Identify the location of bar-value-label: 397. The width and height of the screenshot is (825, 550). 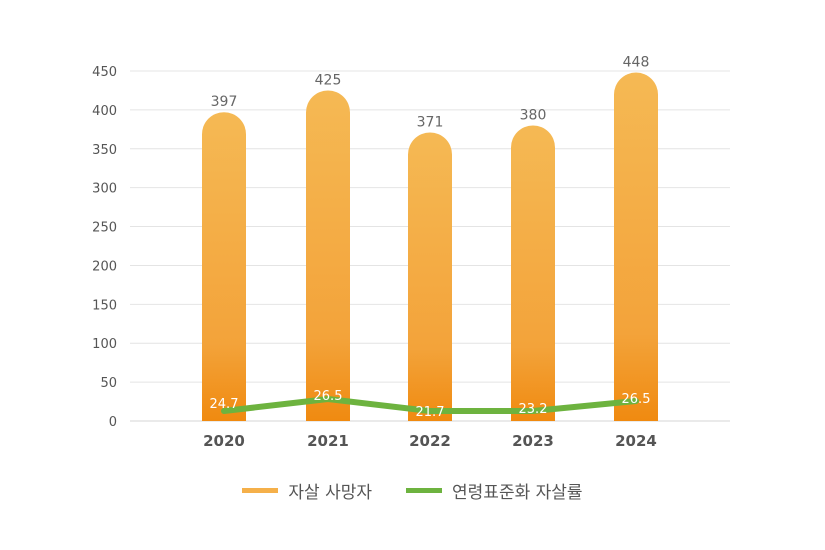
(224, 102).